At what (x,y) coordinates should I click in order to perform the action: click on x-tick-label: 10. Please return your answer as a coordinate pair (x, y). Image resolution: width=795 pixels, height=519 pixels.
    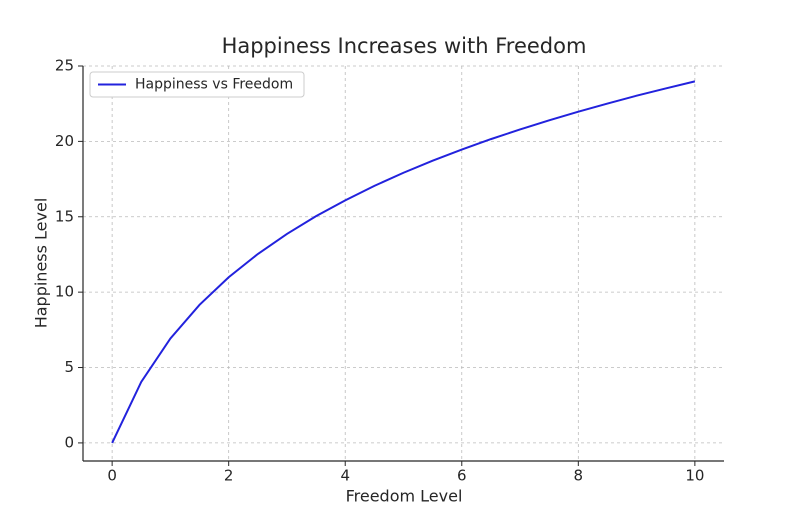
    Looking at the image, I should click on (694, 476).